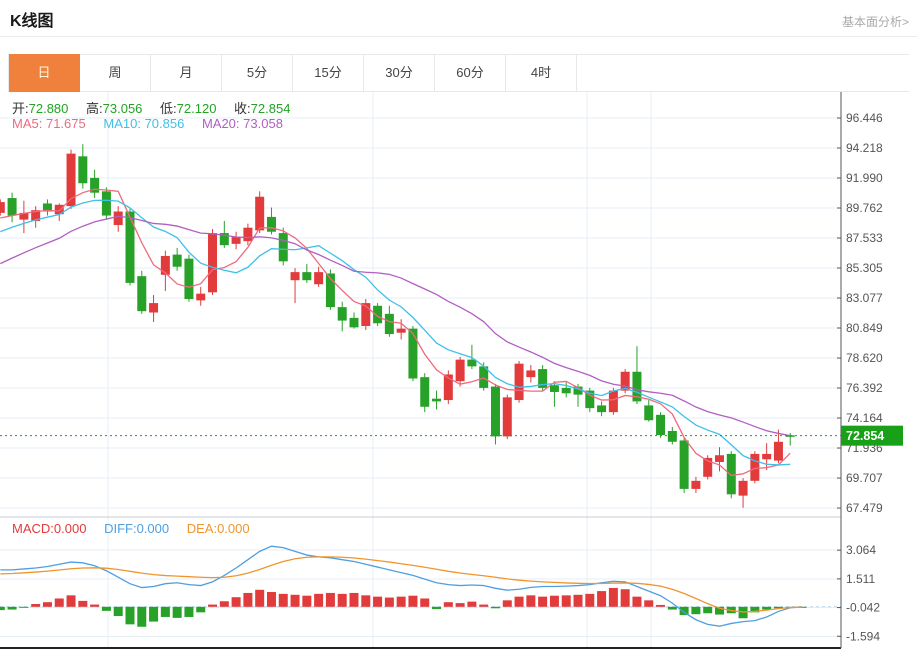  I want to click on fundamental-analysis-link: 基本面分析>, so click(875, 22).